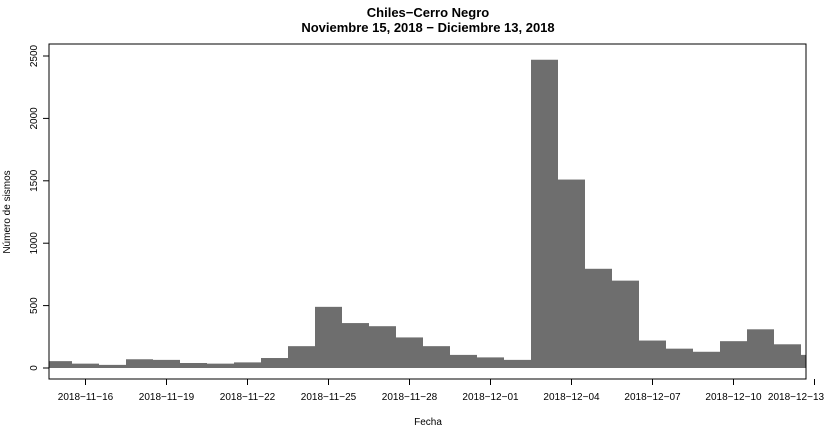 The image size is (831, 432). What do you see at coordinates (571, 397) in the screenshot?
I see `x-tick-label: 2018−12−04` at bounding box center [571, 397].